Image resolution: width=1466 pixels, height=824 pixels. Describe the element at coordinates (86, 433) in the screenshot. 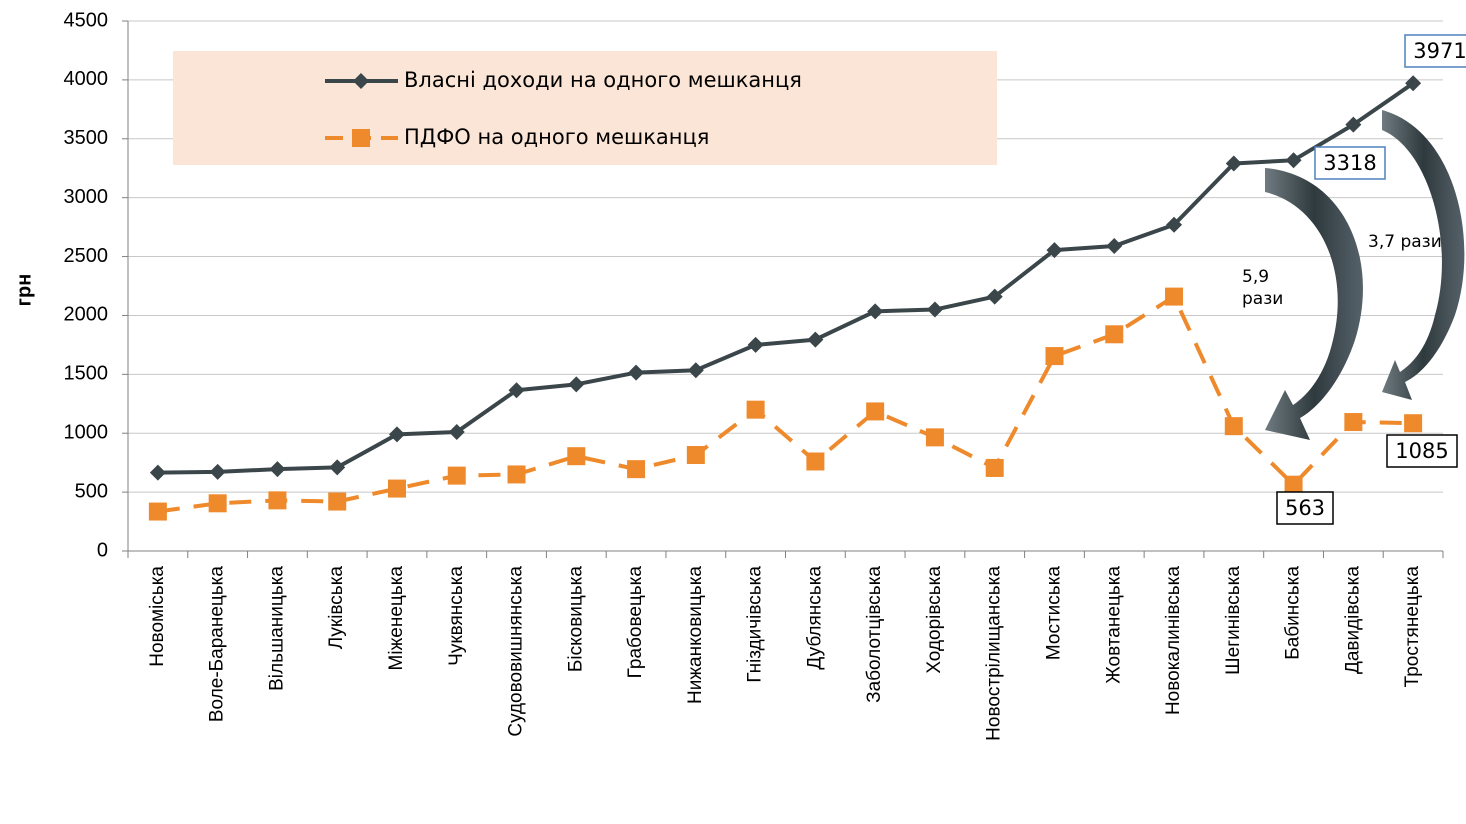

I see `y-tick-label: 1000` at that location.